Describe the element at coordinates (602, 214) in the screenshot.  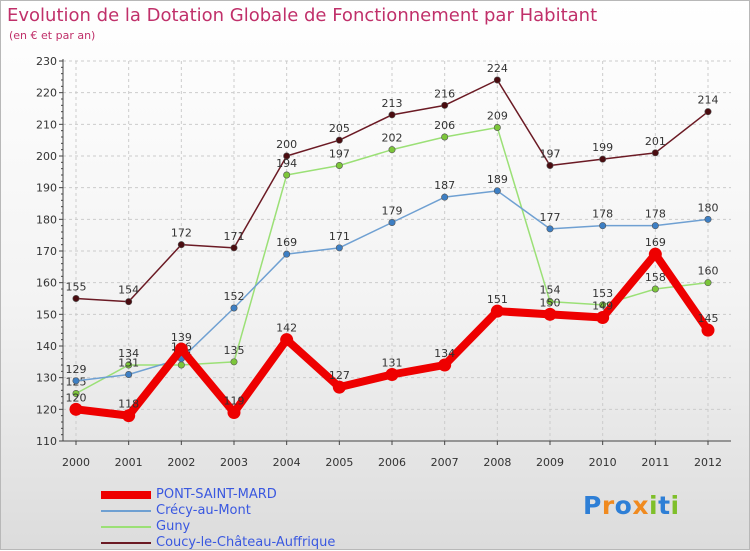
I see `data-label: 178` at that location.